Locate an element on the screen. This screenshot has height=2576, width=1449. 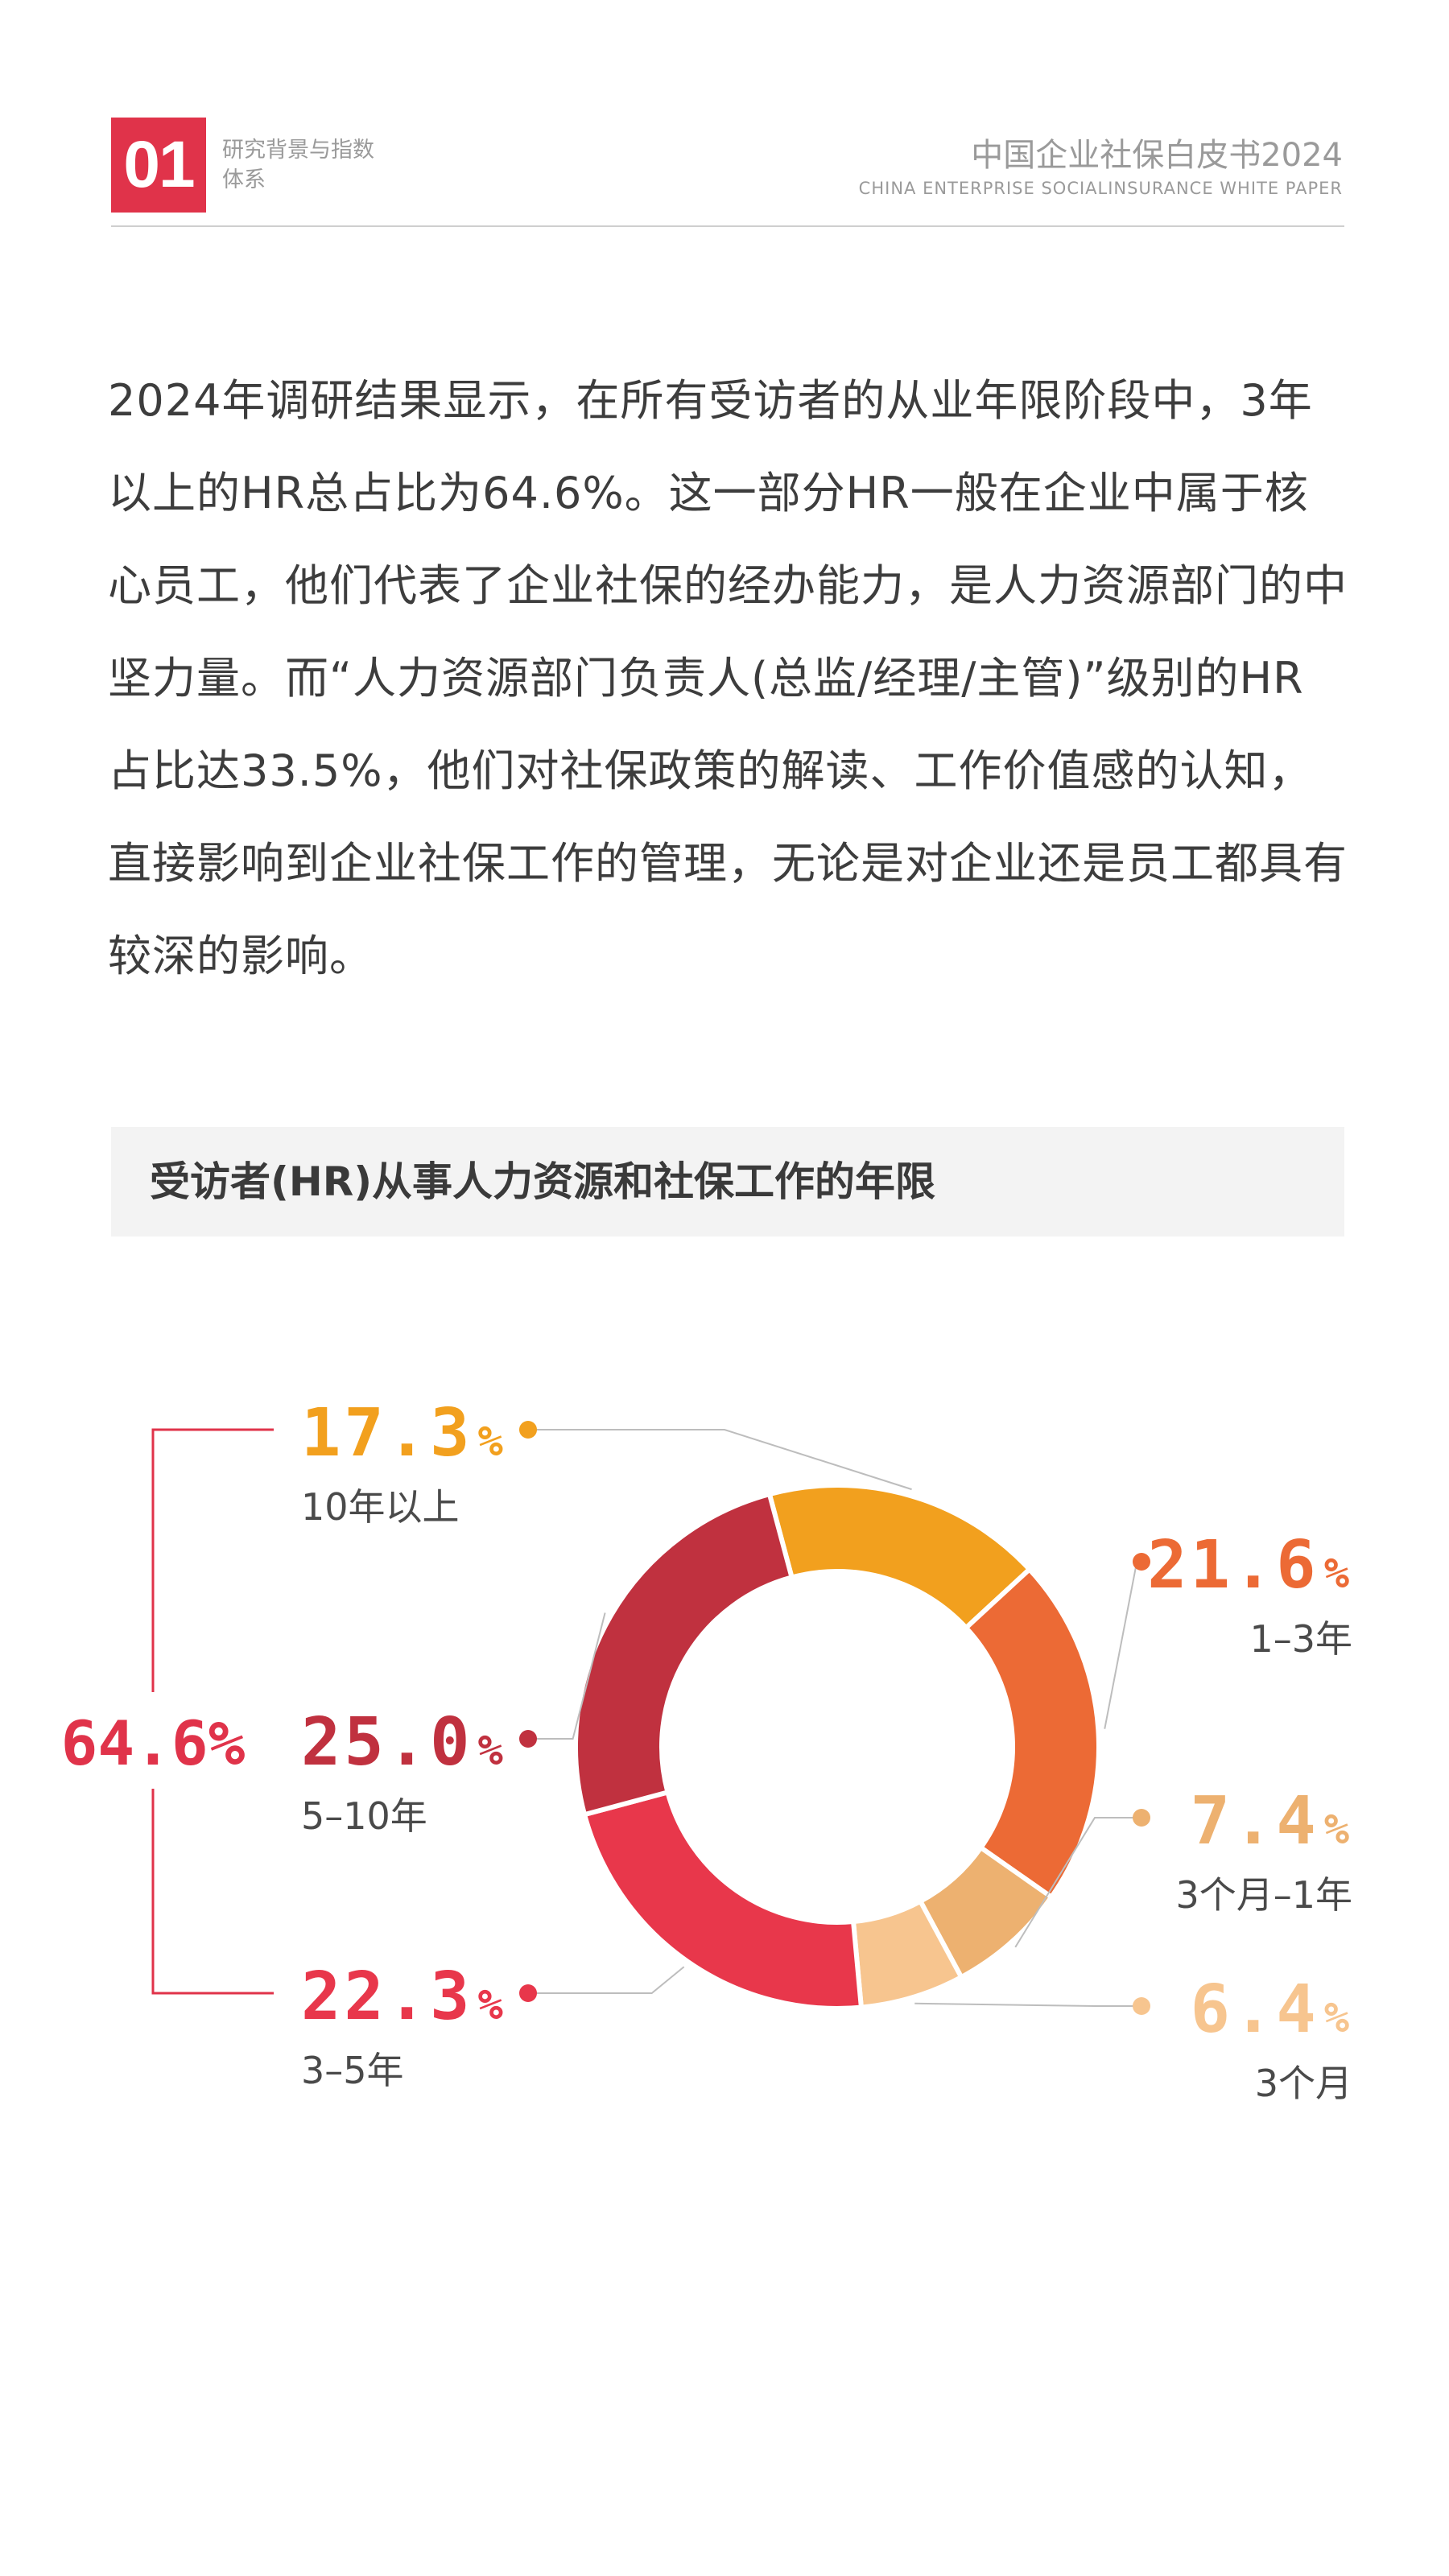
bracket-line-top is located at coordinates (212, 1560).